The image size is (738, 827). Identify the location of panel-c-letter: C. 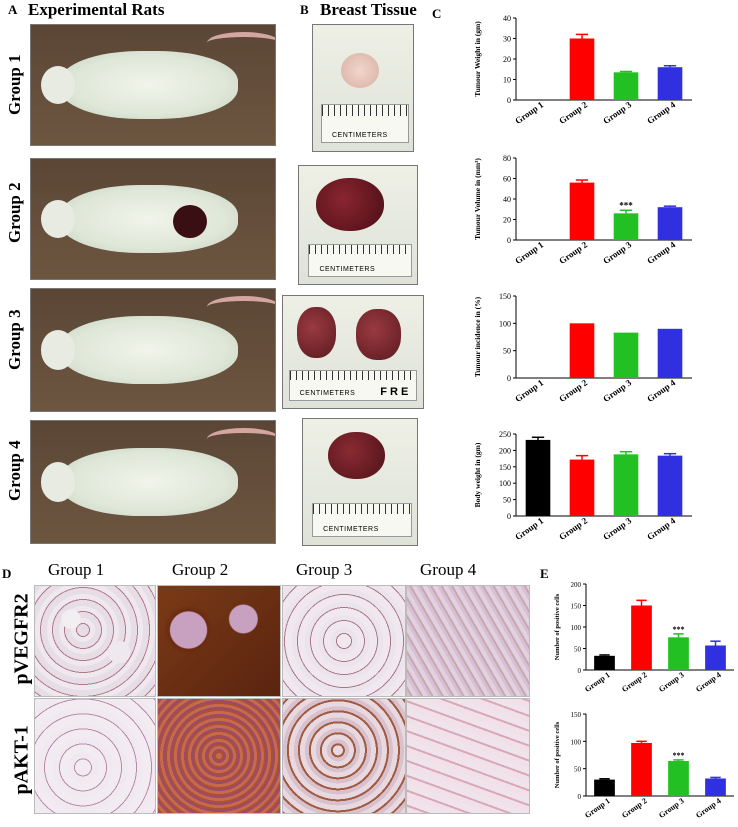
(437, 13).